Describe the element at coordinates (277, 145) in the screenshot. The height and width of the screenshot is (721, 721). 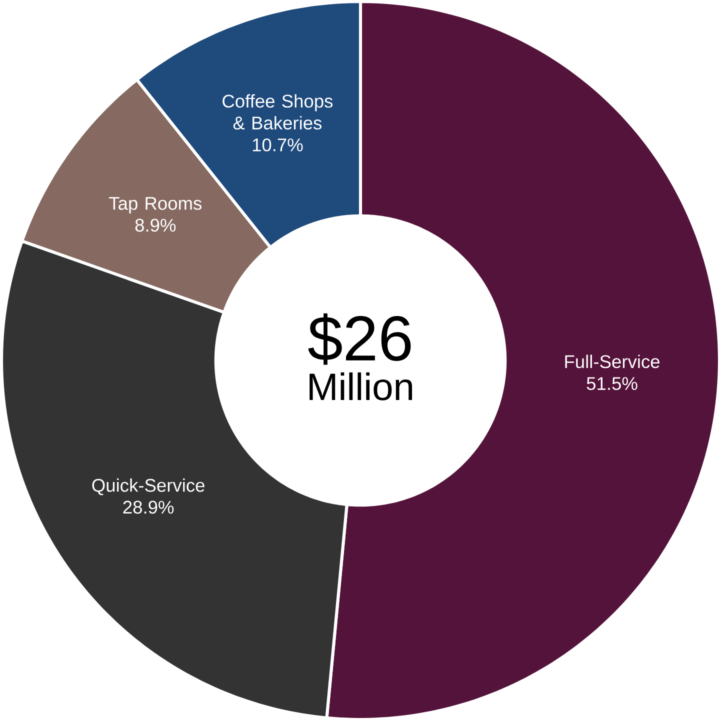
I see `data-label: 10.7%` at that location.